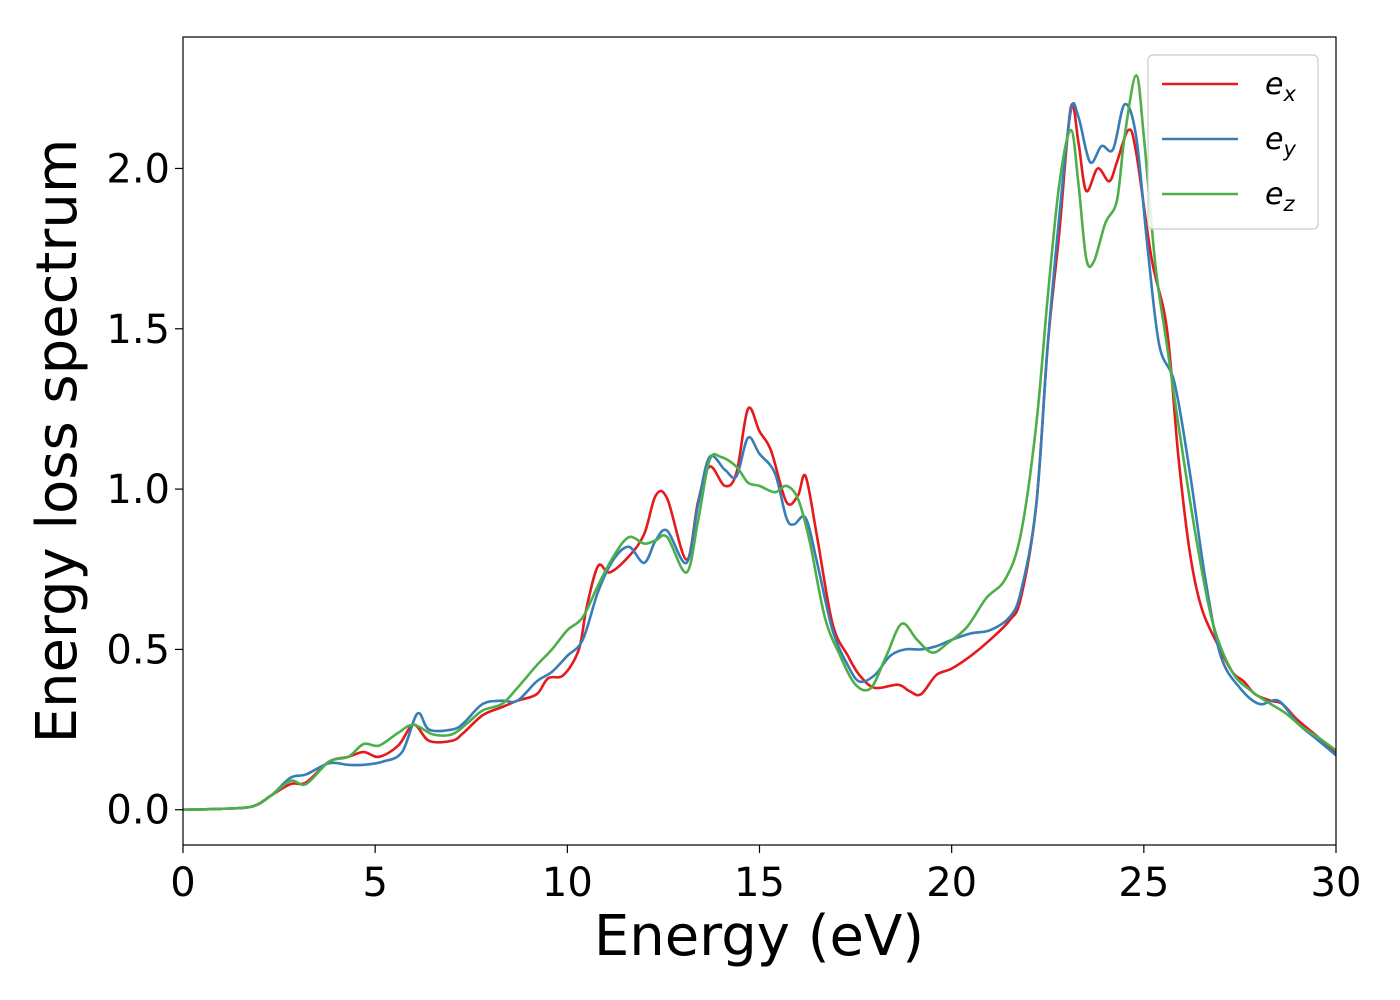 The image size is (1400, 1000). I want to click on legend-label-e-z: ez, so click(1280, 196).